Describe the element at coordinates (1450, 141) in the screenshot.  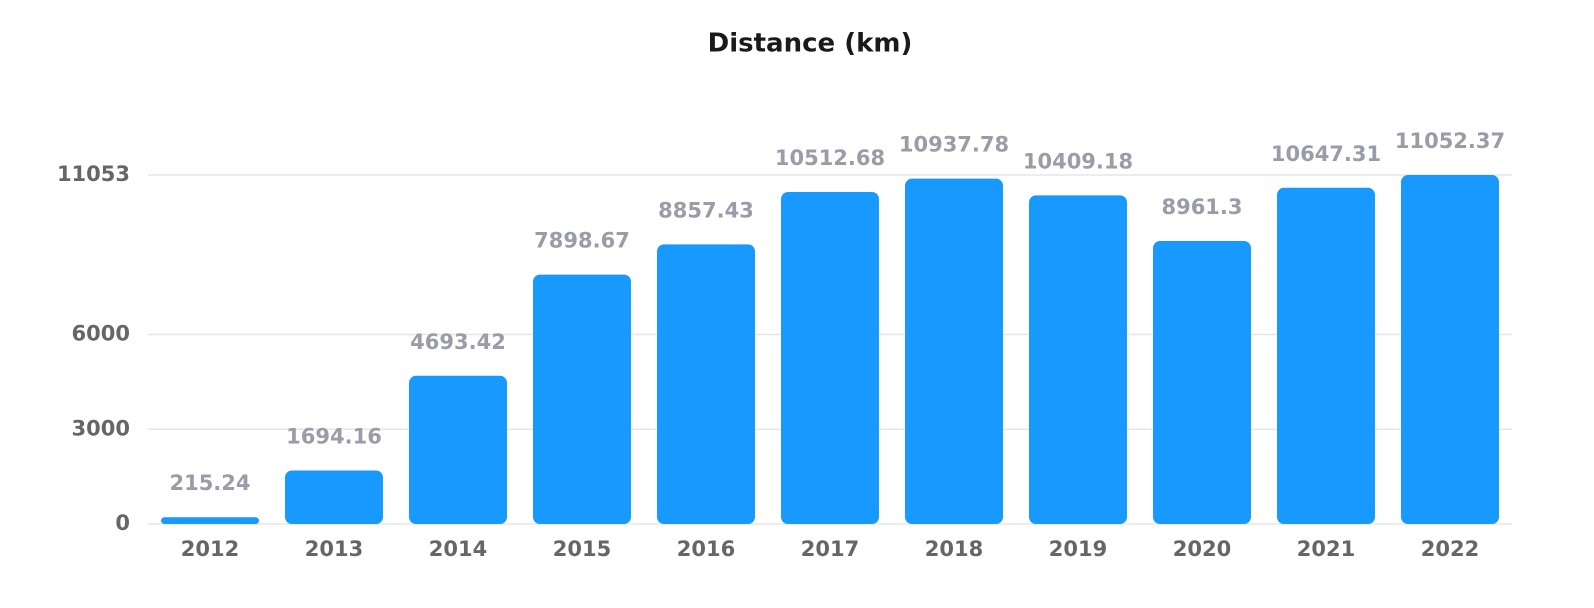
I see `value-label: 11052.37` at that location.